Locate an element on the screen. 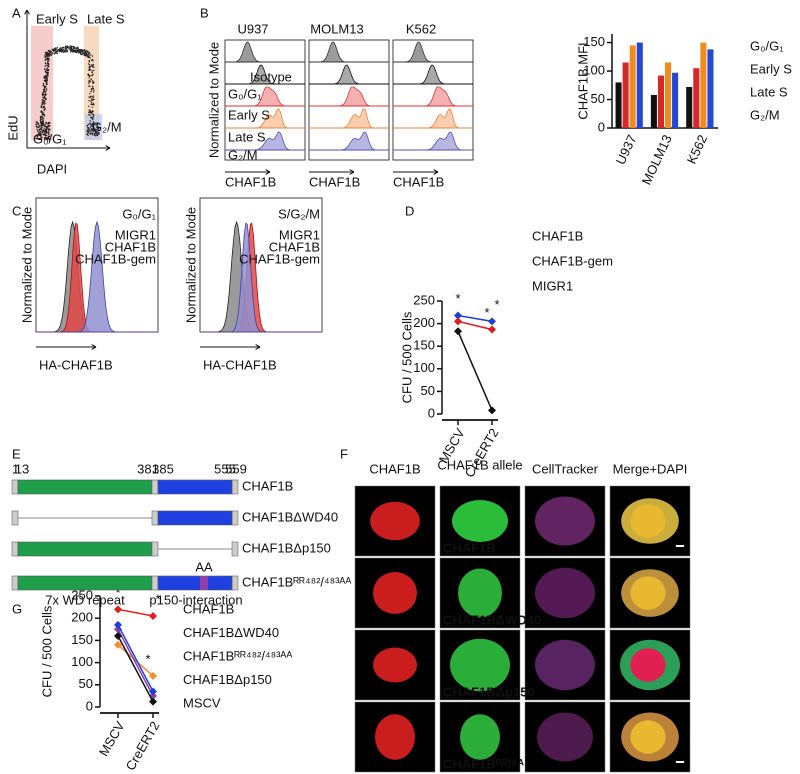  column-title: MOLM13 is located at coordinates (336, 28).